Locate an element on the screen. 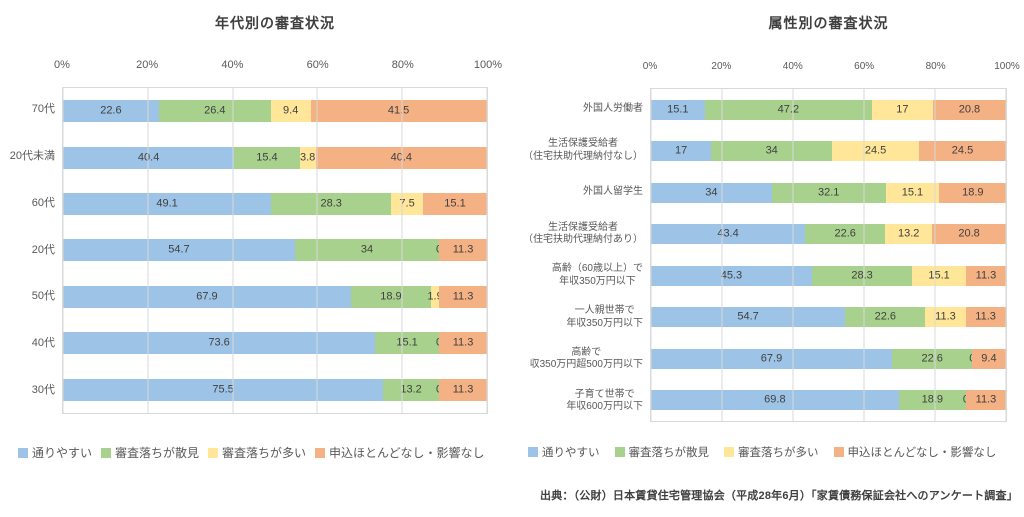  data-label: 18.9 is located at coordinates (973, 192).